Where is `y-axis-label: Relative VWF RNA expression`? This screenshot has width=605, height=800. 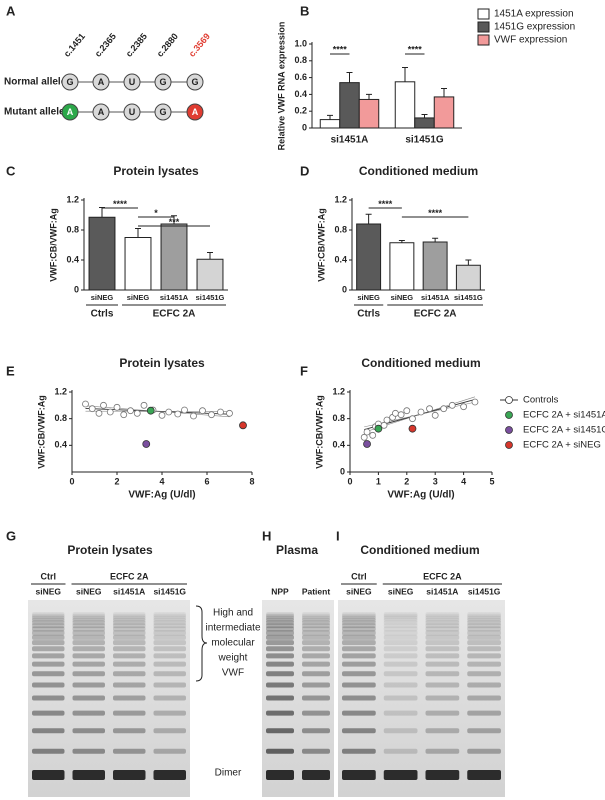
y-axis-label: Relative VWF RNA expression is located at coordinates (281, 86).